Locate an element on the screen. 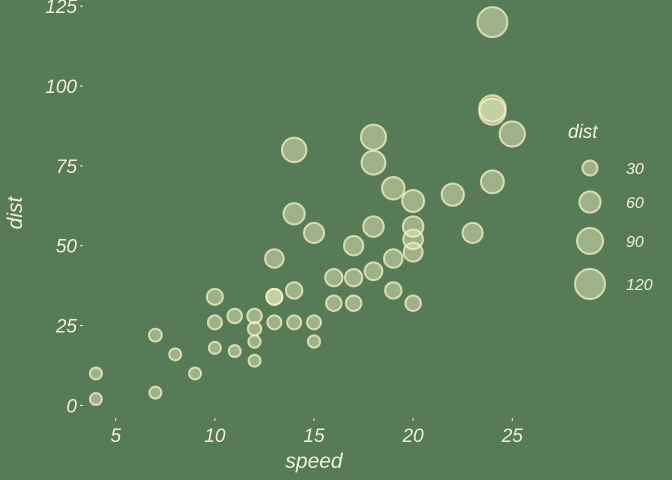  y-tick-label: 75 is located at coordinates (67, 167).